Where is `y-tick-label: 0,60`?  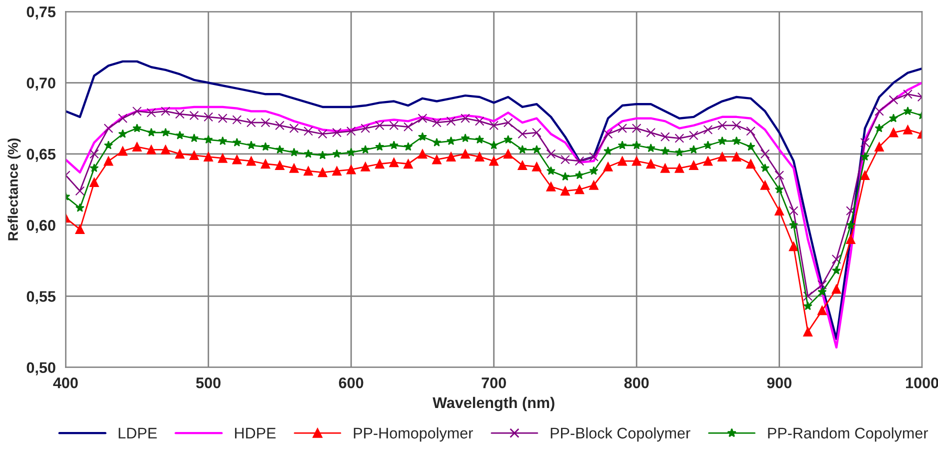
y-tick-label: 0,60 is located at coordinates (41, 226).